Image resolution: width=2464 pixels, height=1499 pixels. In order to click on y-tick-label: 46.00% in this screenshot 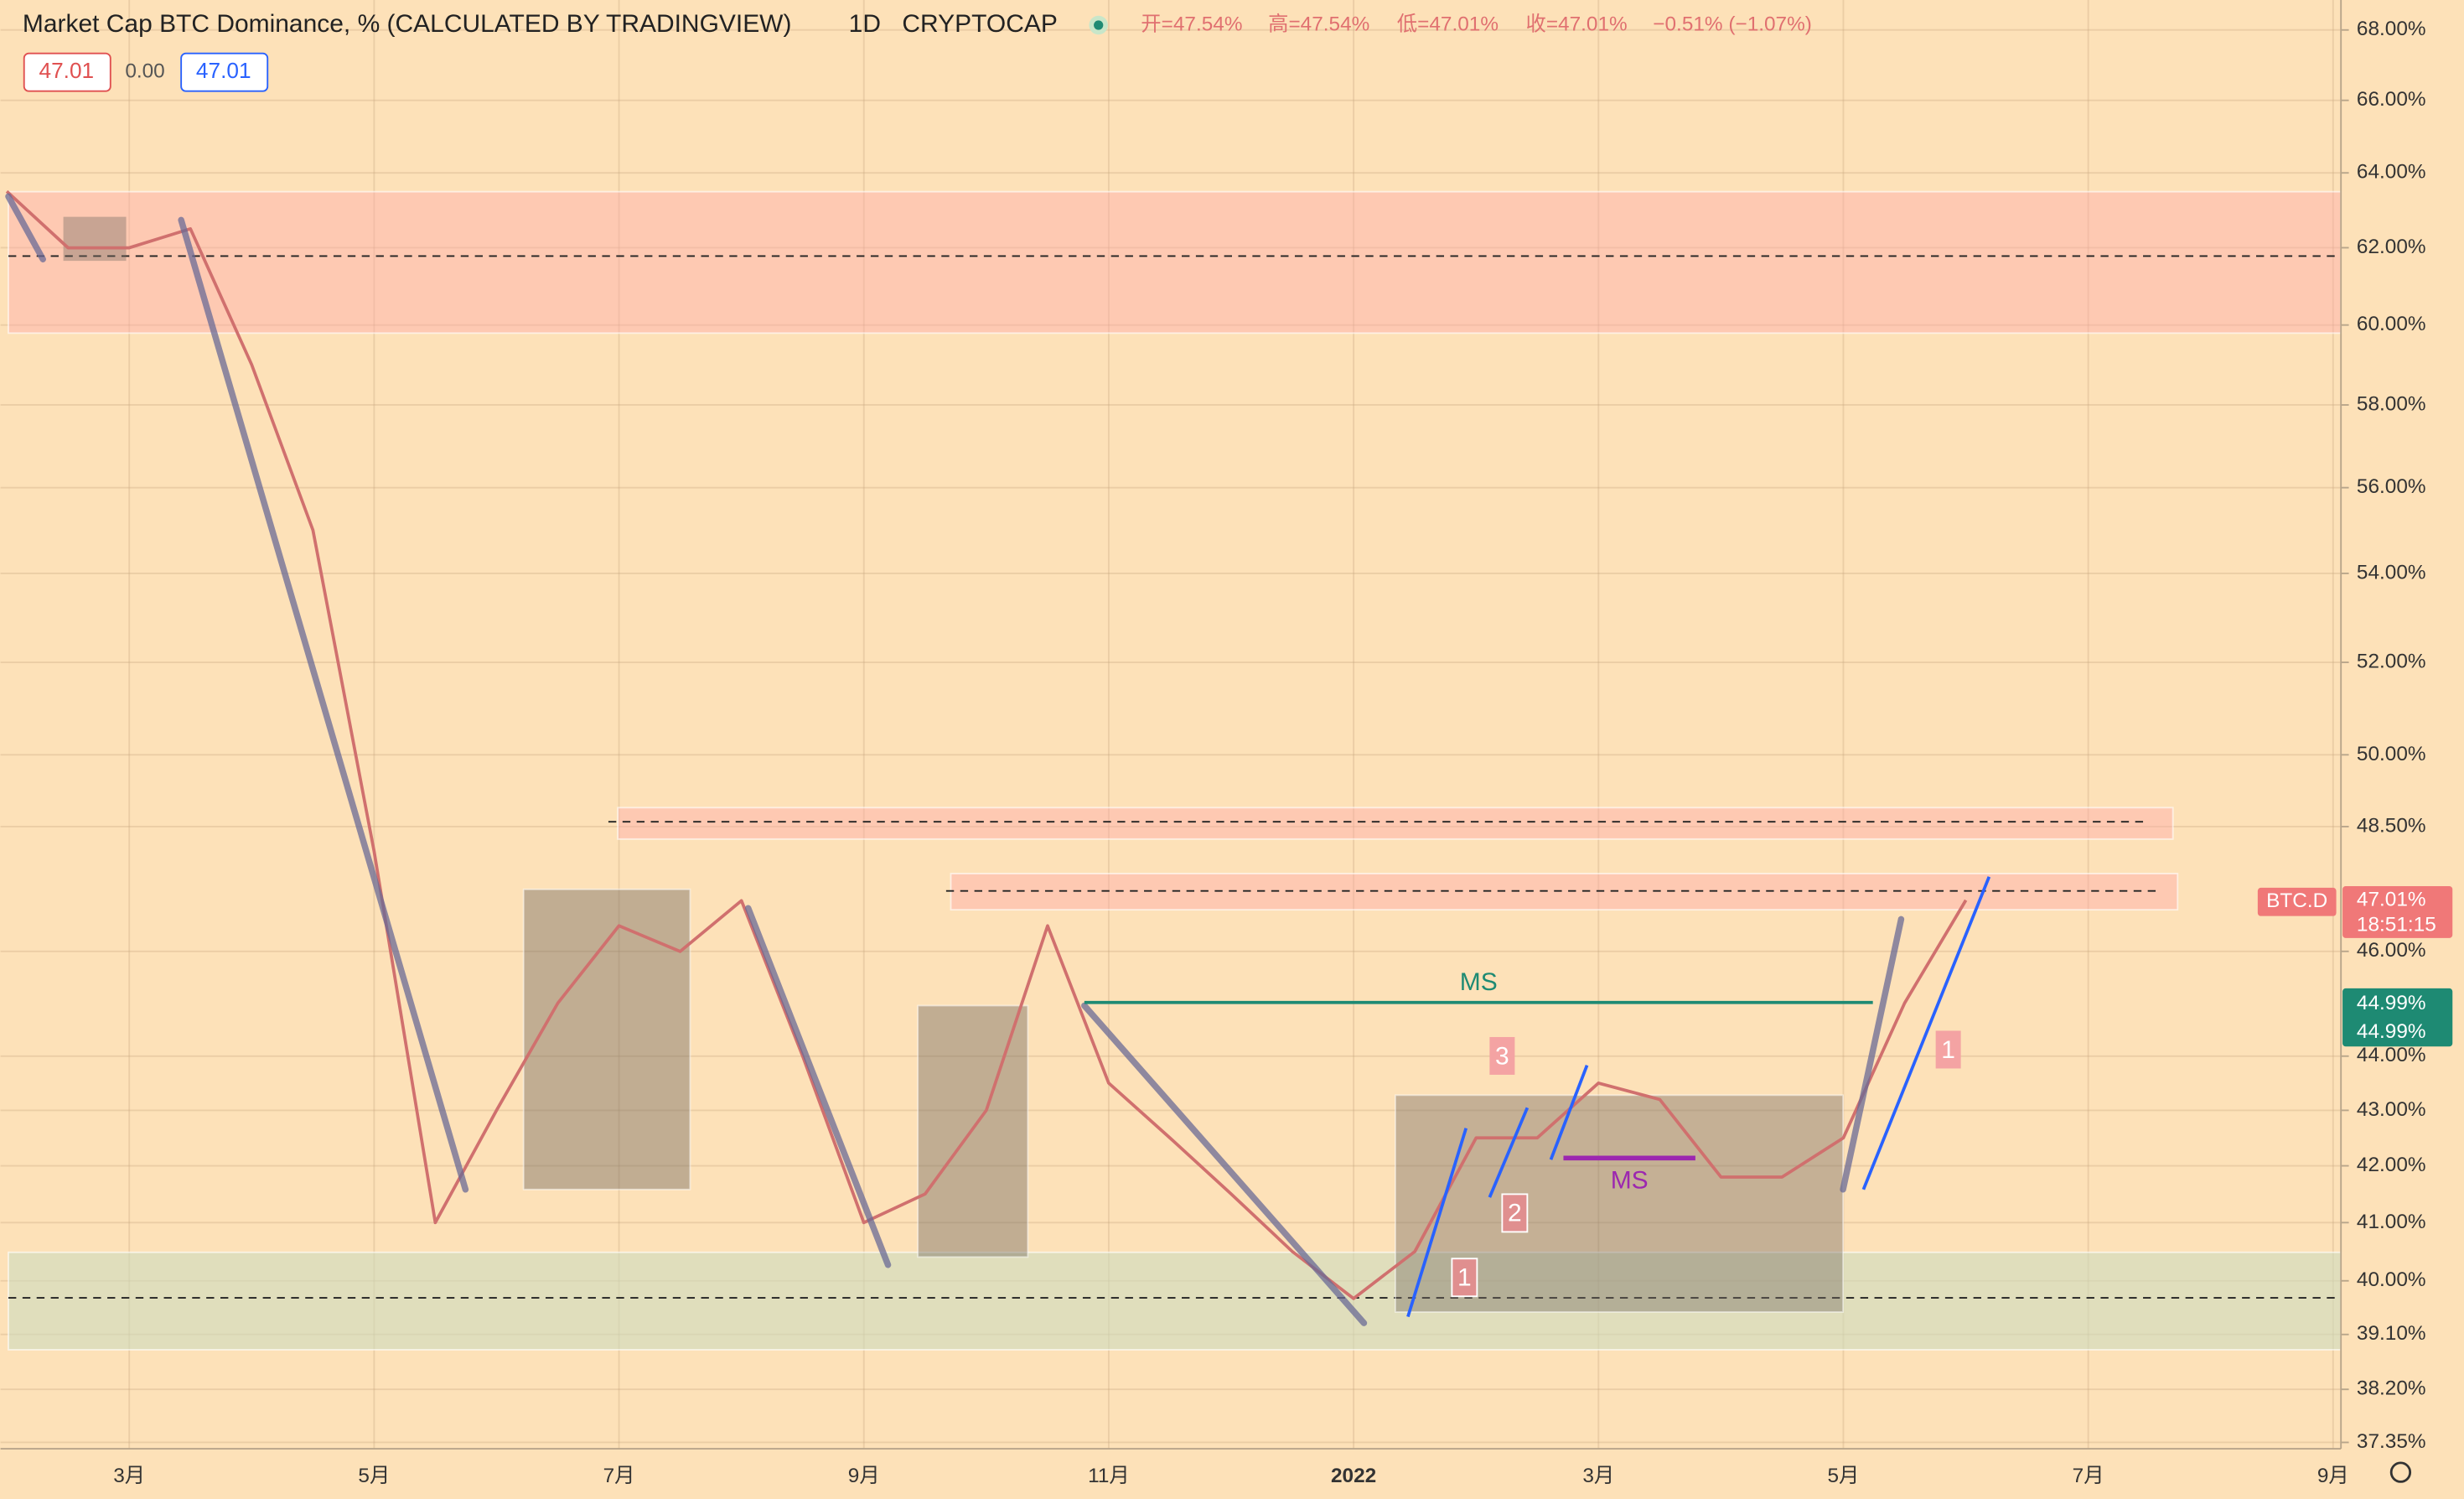, I will do `click(2391, 950)`.